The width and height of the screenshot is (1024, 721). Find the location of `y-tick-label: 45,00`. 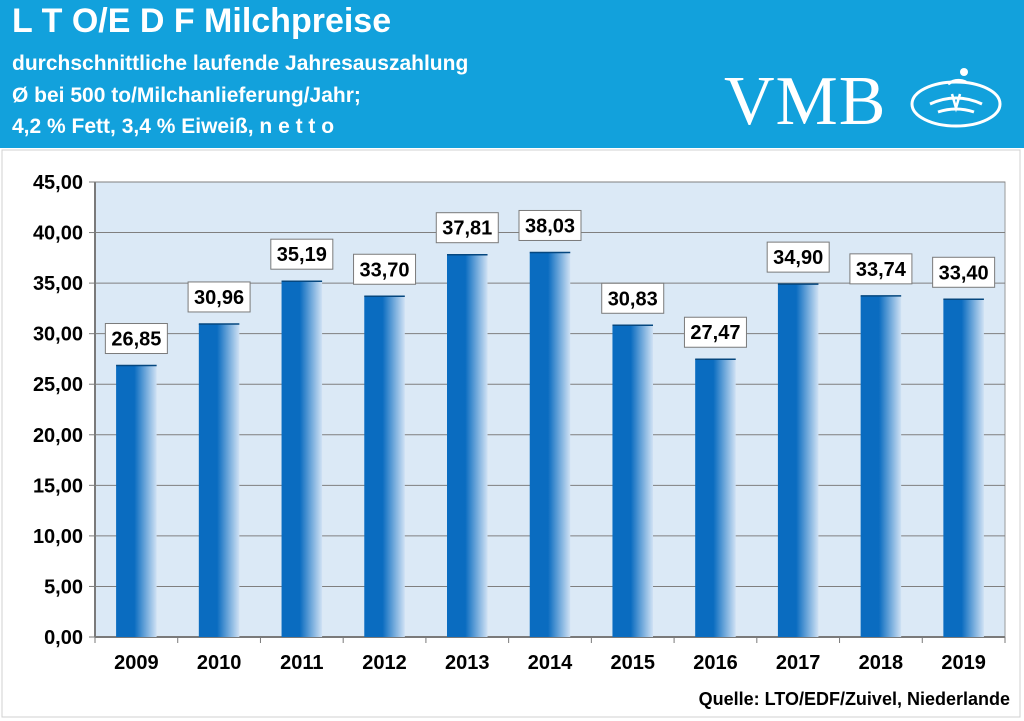

y-tick-label: 45,00 is located at coordinates (58, 183).